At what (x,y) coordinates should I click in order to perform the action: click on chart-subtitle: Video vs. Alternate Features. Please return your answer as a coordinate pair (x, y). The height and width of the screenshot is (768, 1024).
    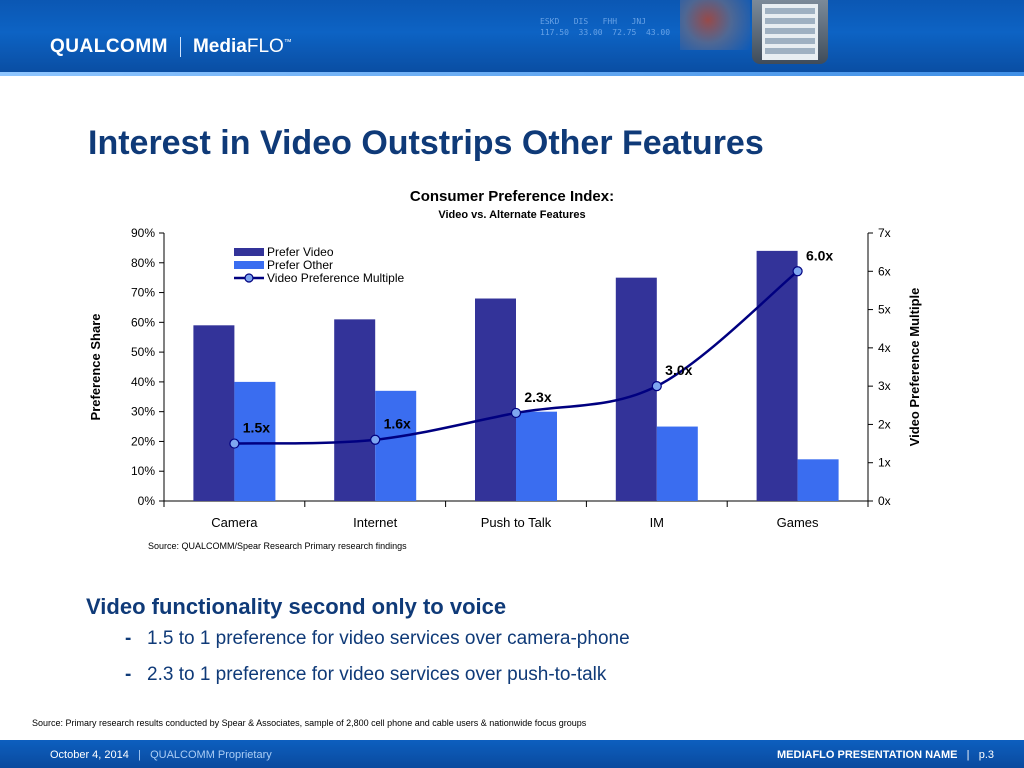
    Looking at the image, I should click on (512, 215).